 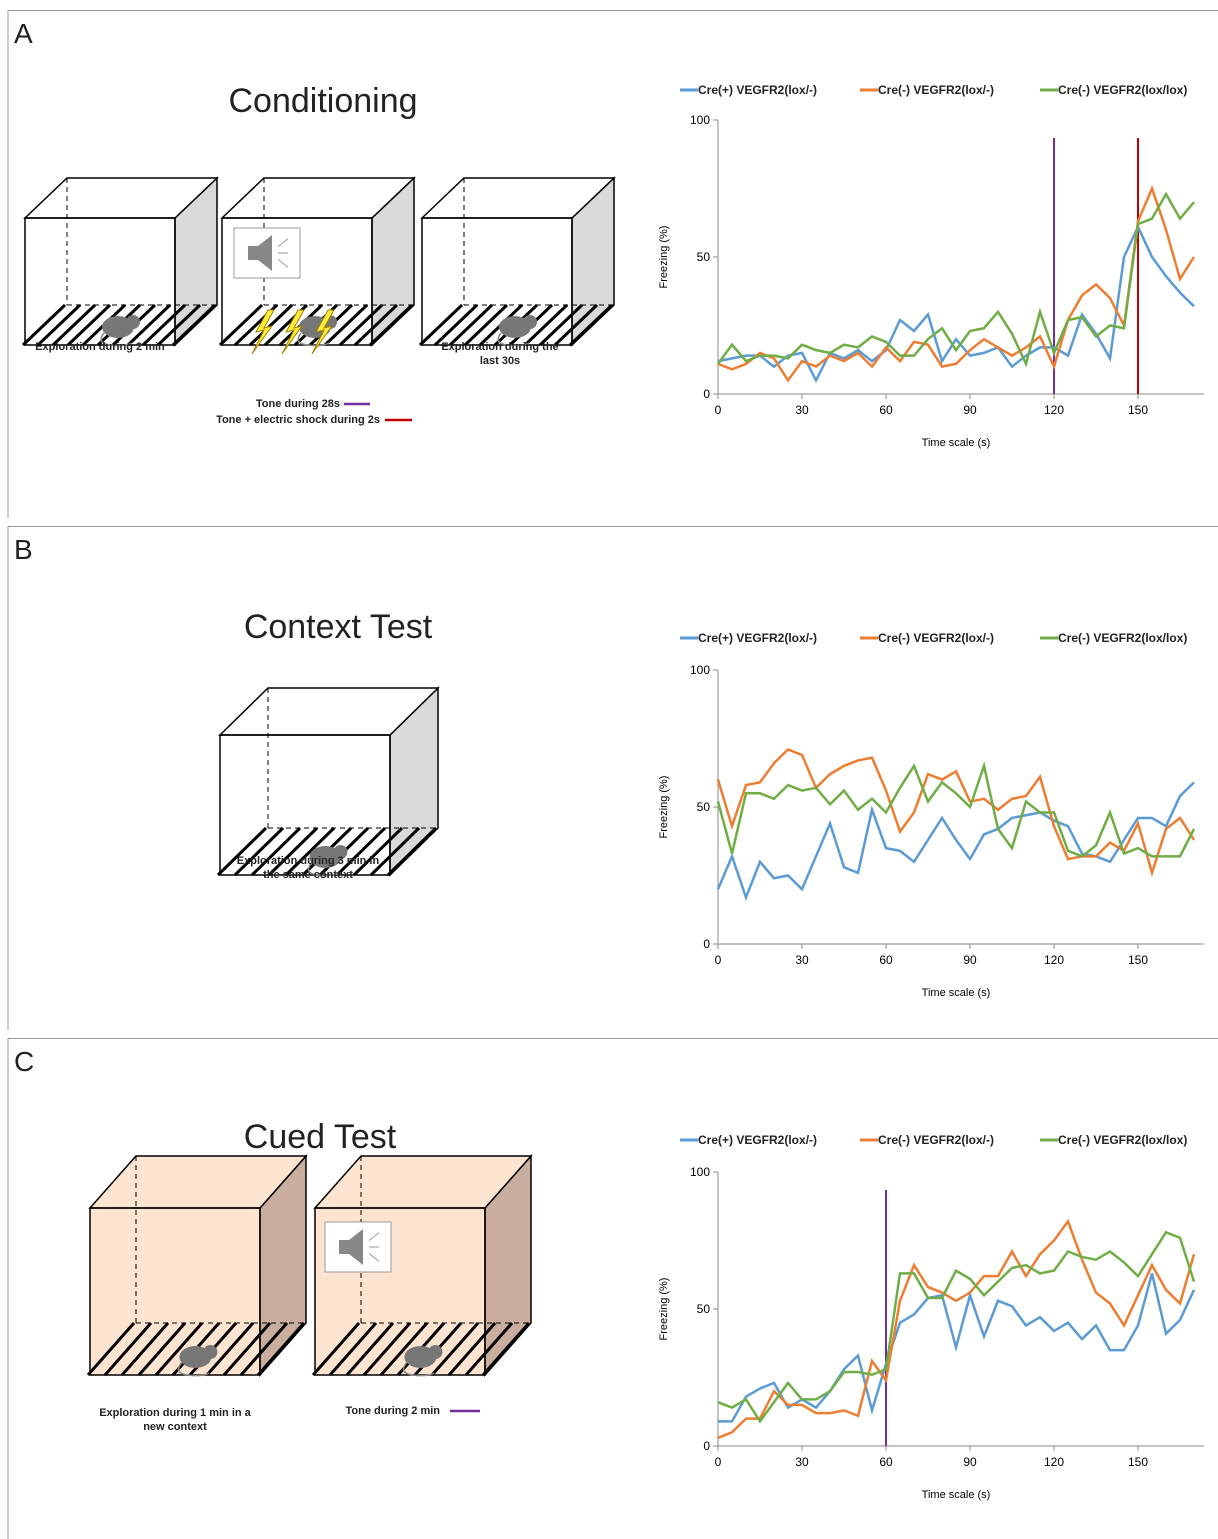 I want to click on diagram-caption: Tone during 28s, so click(x=297, y=404).